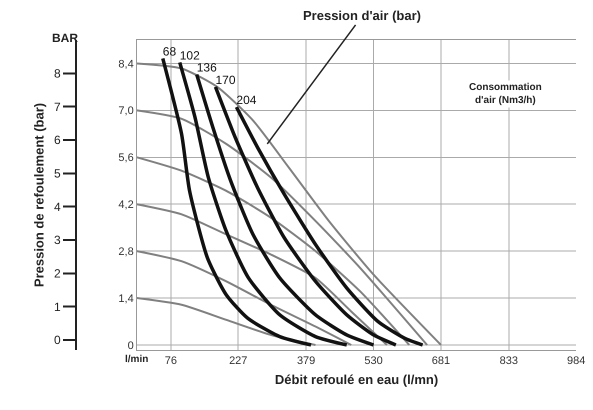  I want to click on y2-tick-label: 0, so click(131, 346).